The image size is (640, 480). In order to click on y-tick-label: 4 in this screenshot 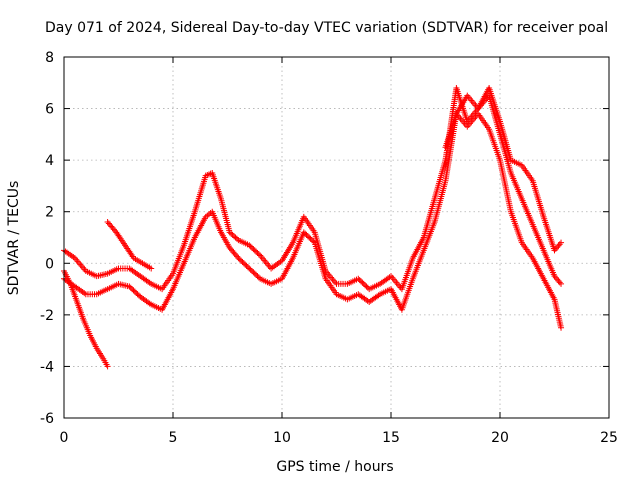, I will do `click(49, 161)`.